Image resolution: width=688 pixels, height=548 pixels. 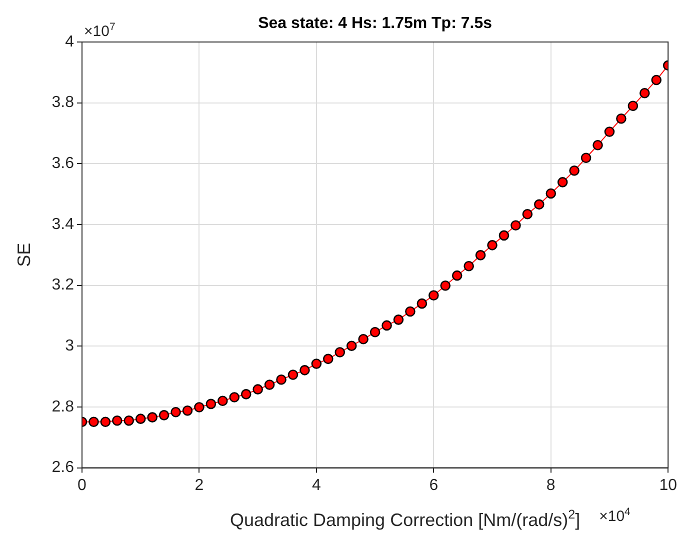 I want to click on y-tick-label: 2.8, so click(x=63, y=407).